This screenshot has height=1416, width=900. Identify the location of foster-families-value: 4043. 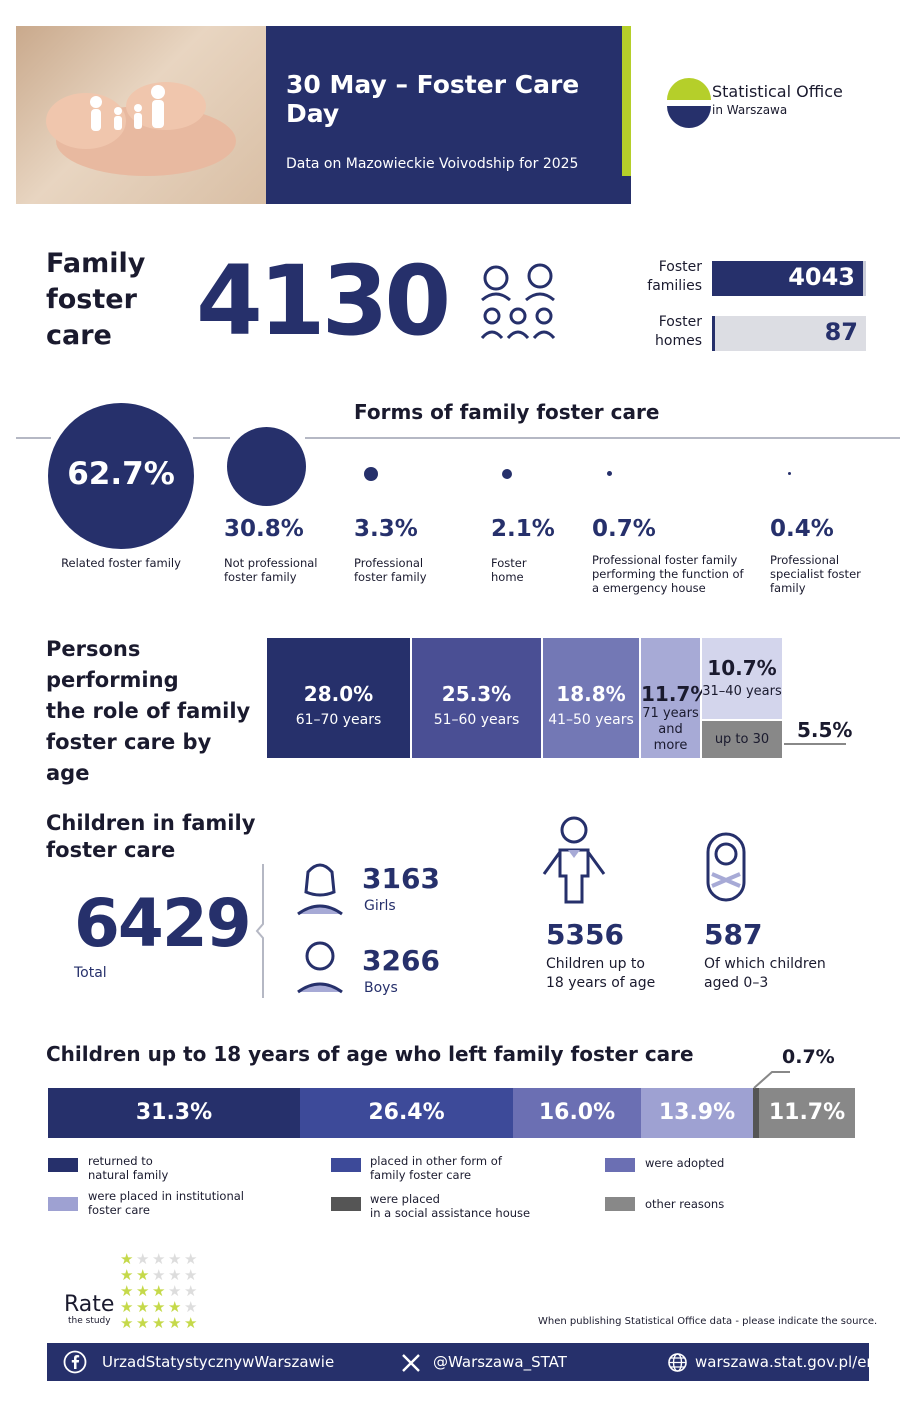
(821, 277).